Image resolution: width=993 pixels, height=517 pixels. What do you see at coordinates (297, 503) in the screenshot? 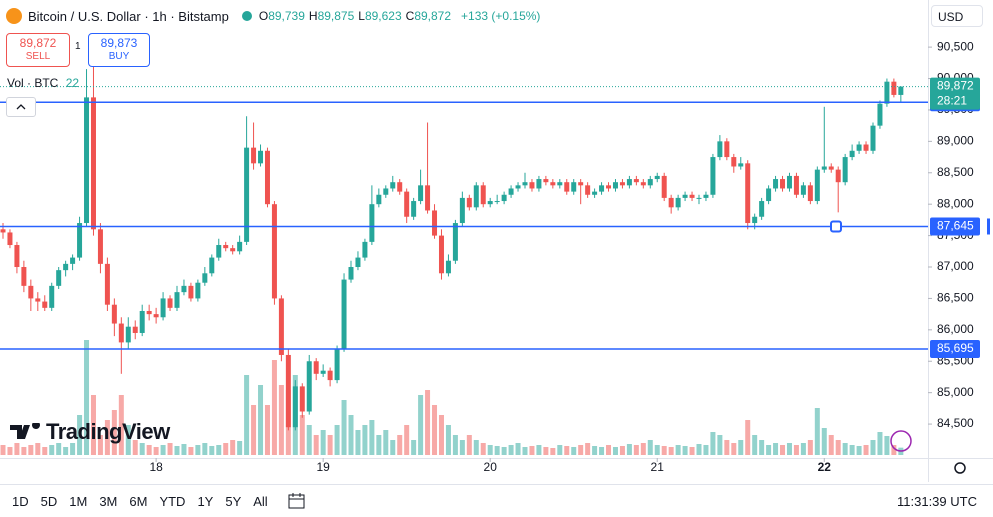
I see `date-range-icon` at bounding box center [297, 503].